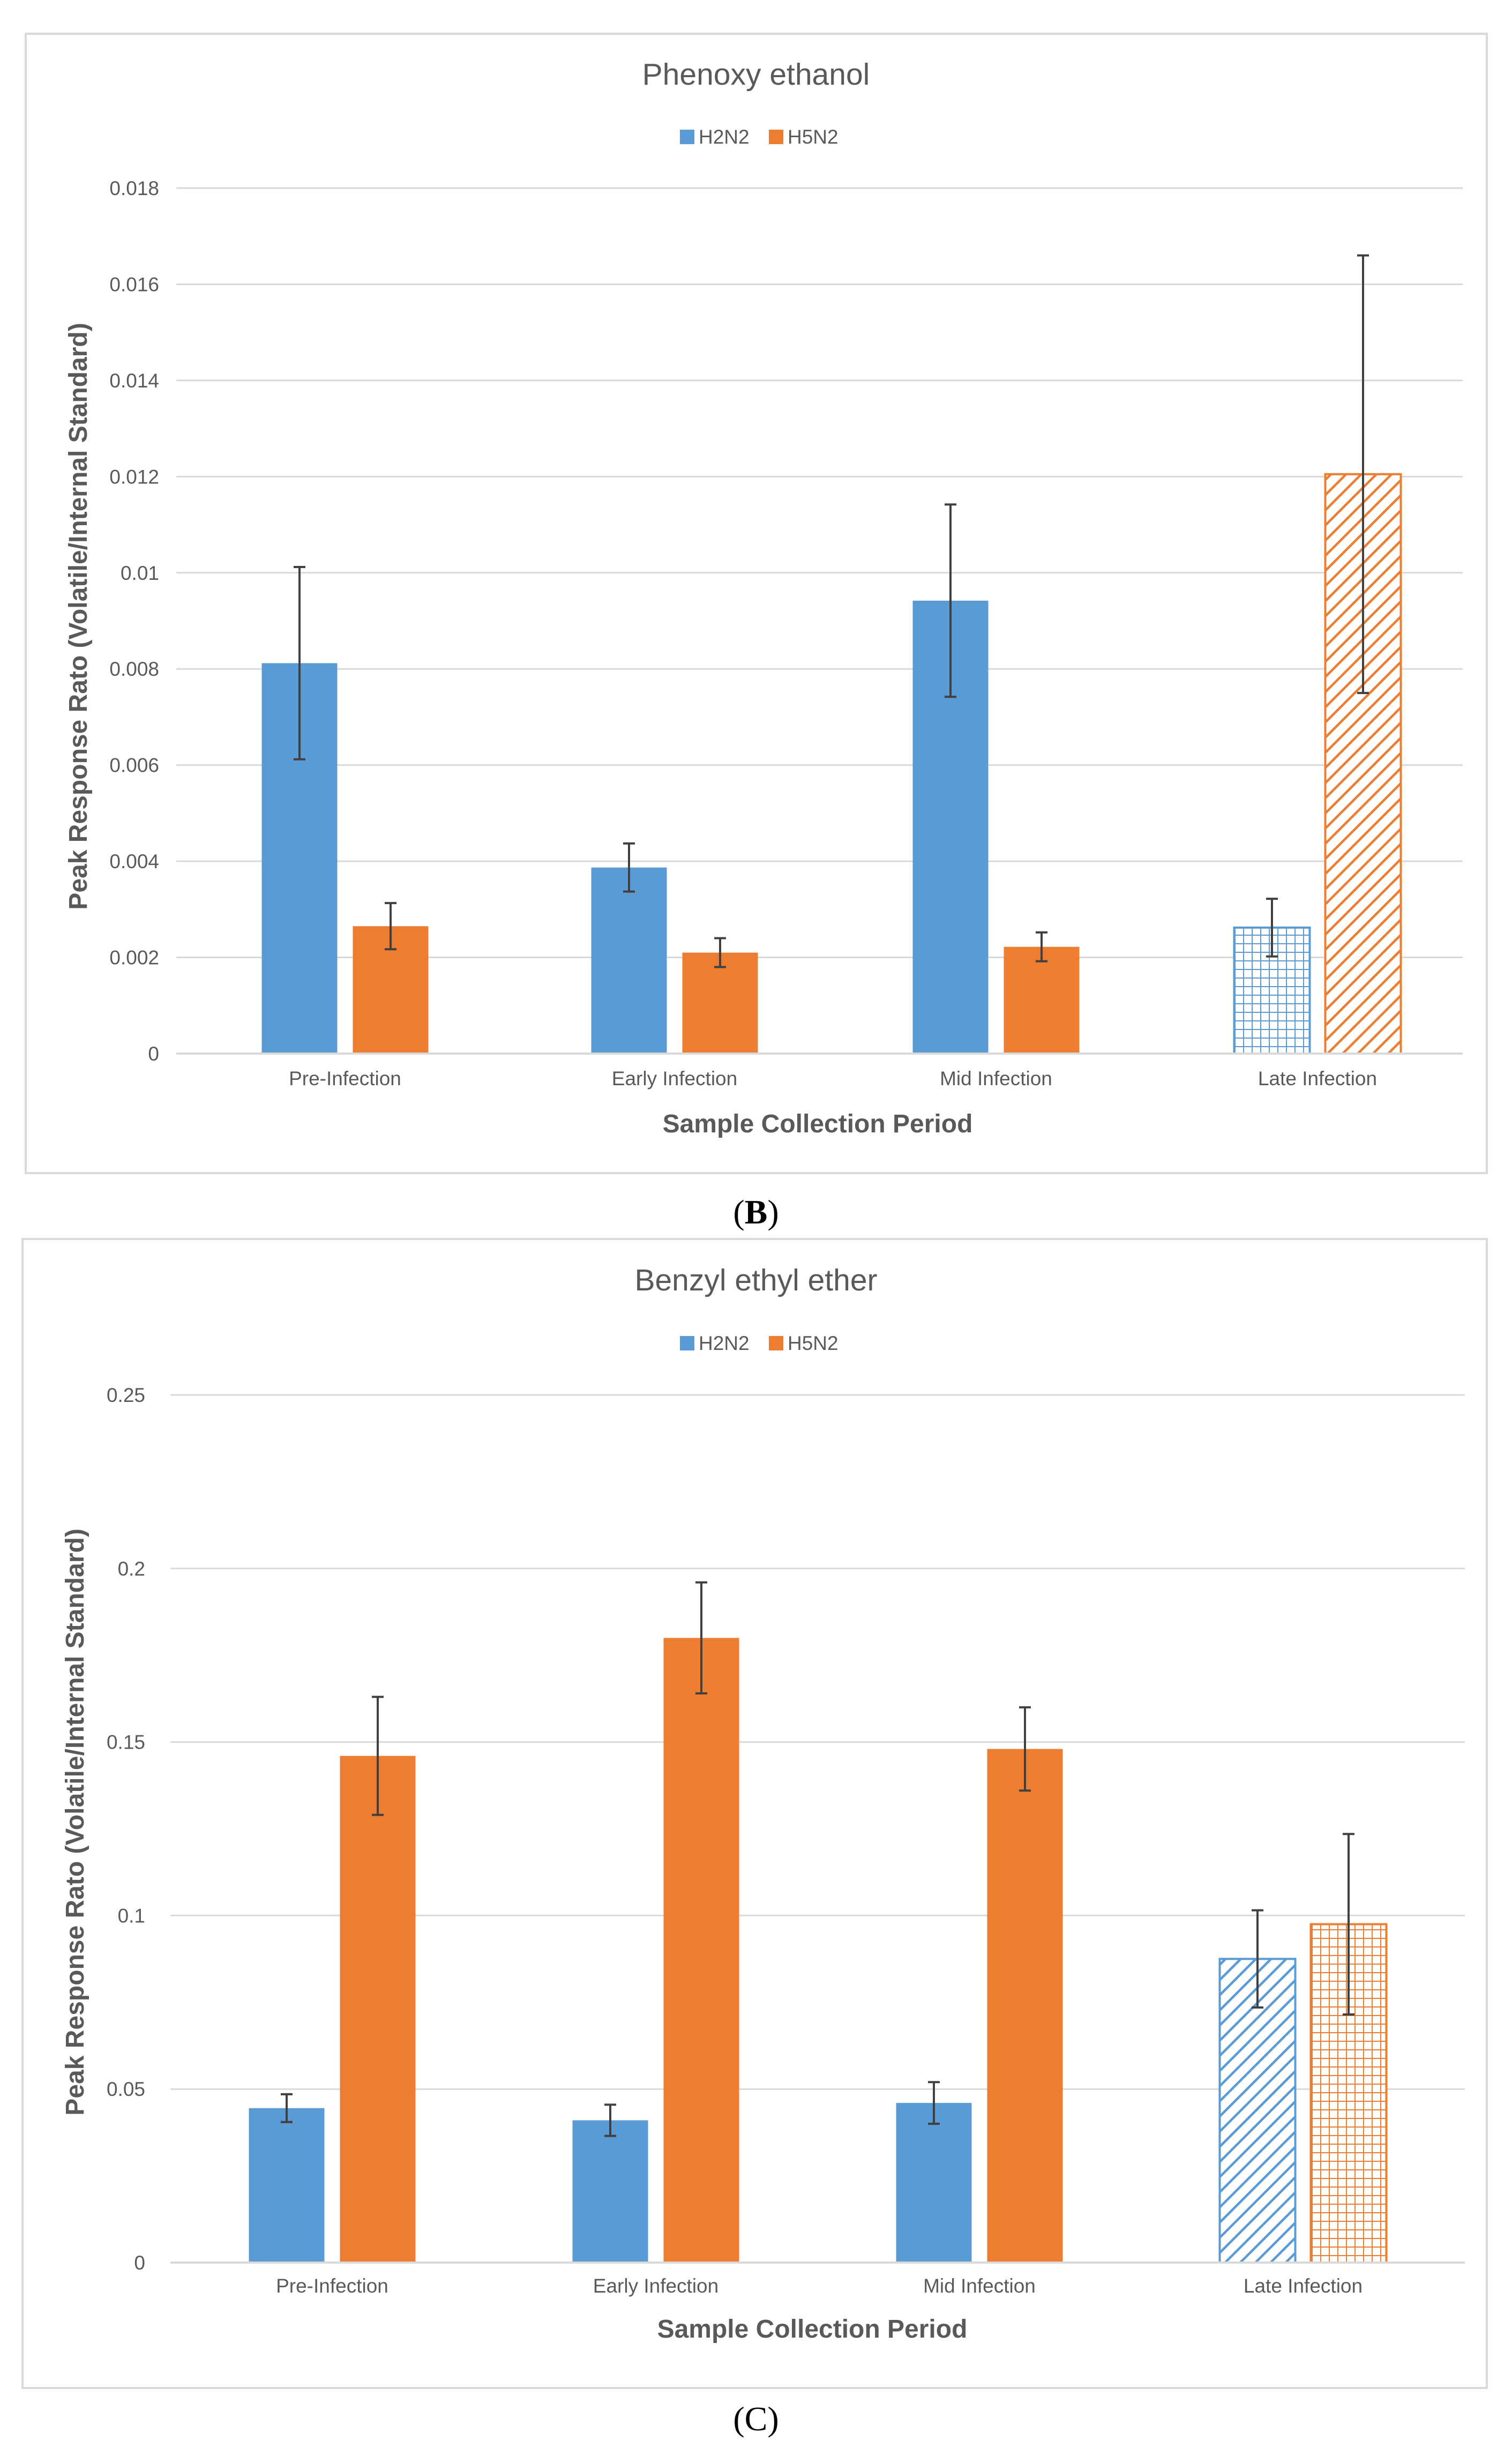  What do you see at coordinates (814, 1343) in the screenshot?
I see `legend-c-h5n2-label: H5N2` at bounding box center [814, 1343].